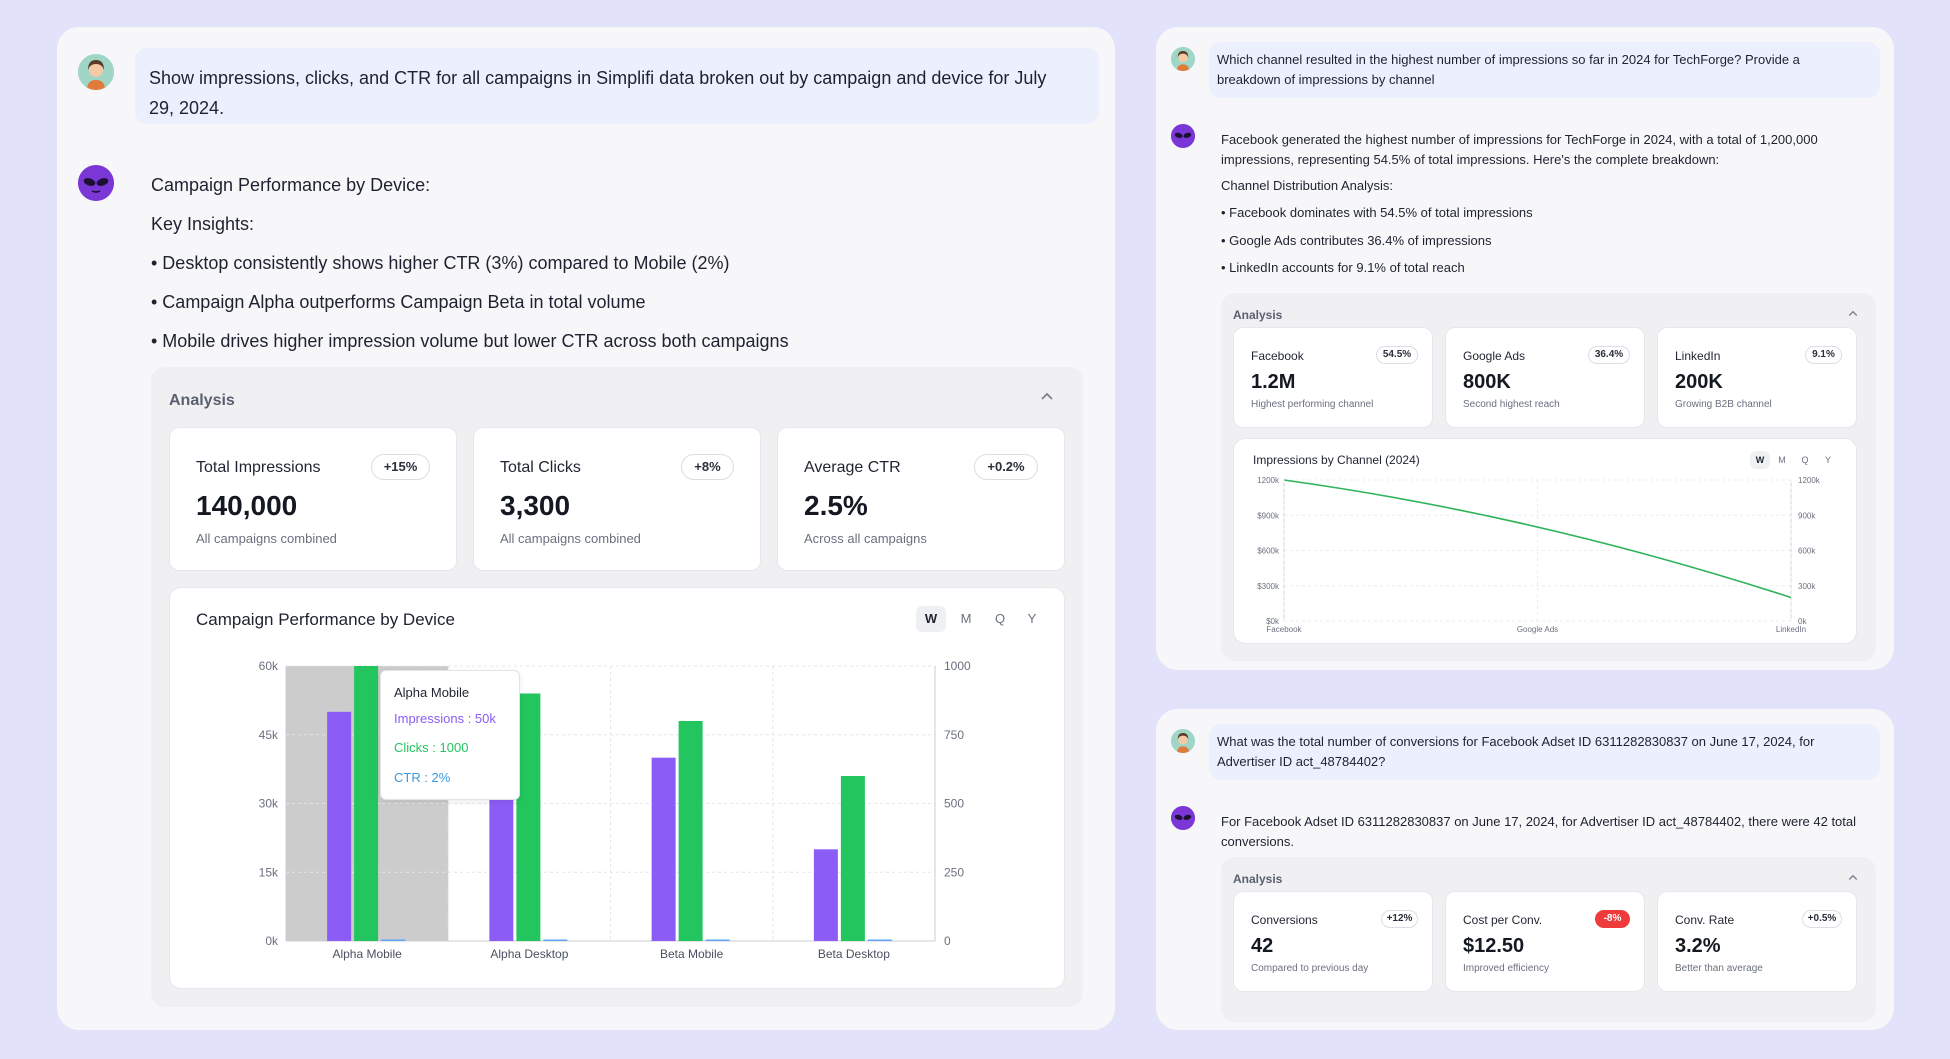  Describe the element at coordinates (291, 185) in the screenshot. I see `reply-title: Campaign Performance by Device:` at that location.